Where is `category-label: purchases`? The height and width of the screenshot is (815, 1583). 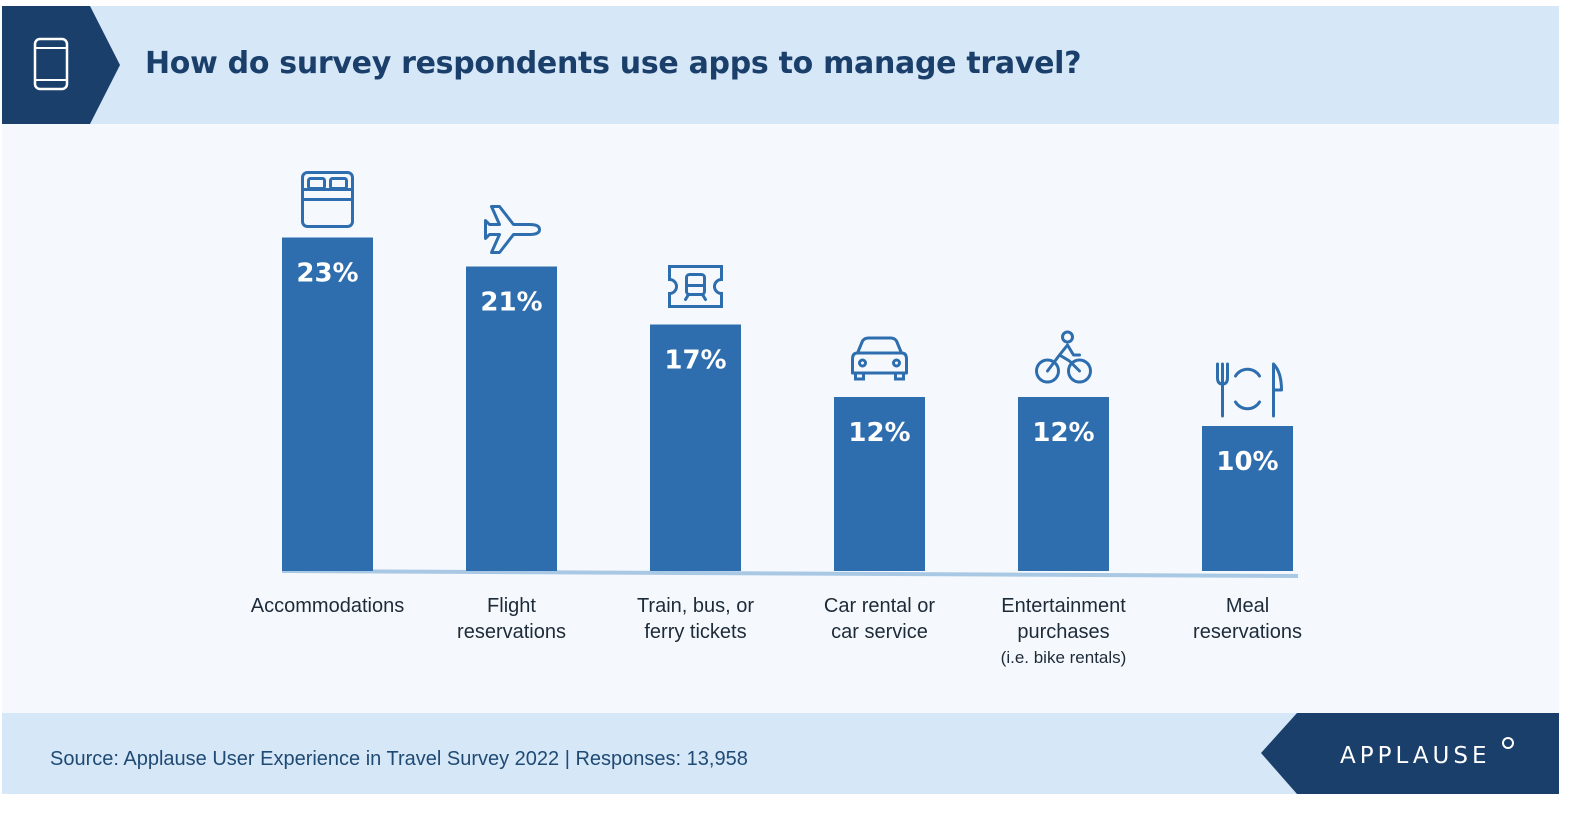
category-label: purchases is located at coordinates (1063, 632).